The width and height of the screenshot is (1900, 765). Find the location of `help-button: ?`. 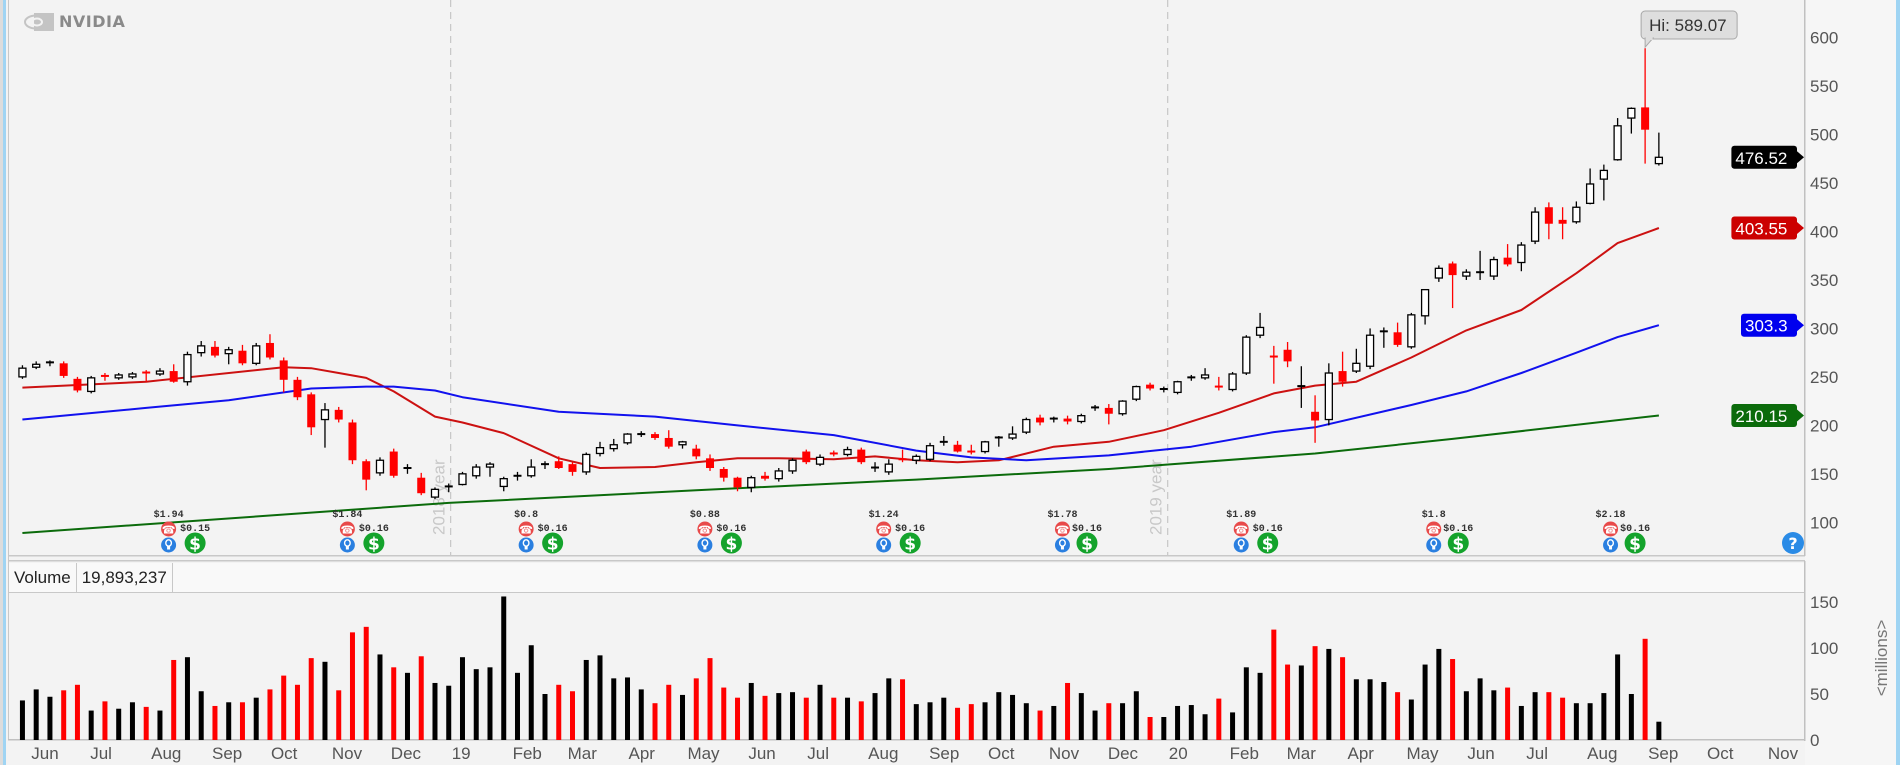

help-button: ? is located at coordinates (1793, 543).